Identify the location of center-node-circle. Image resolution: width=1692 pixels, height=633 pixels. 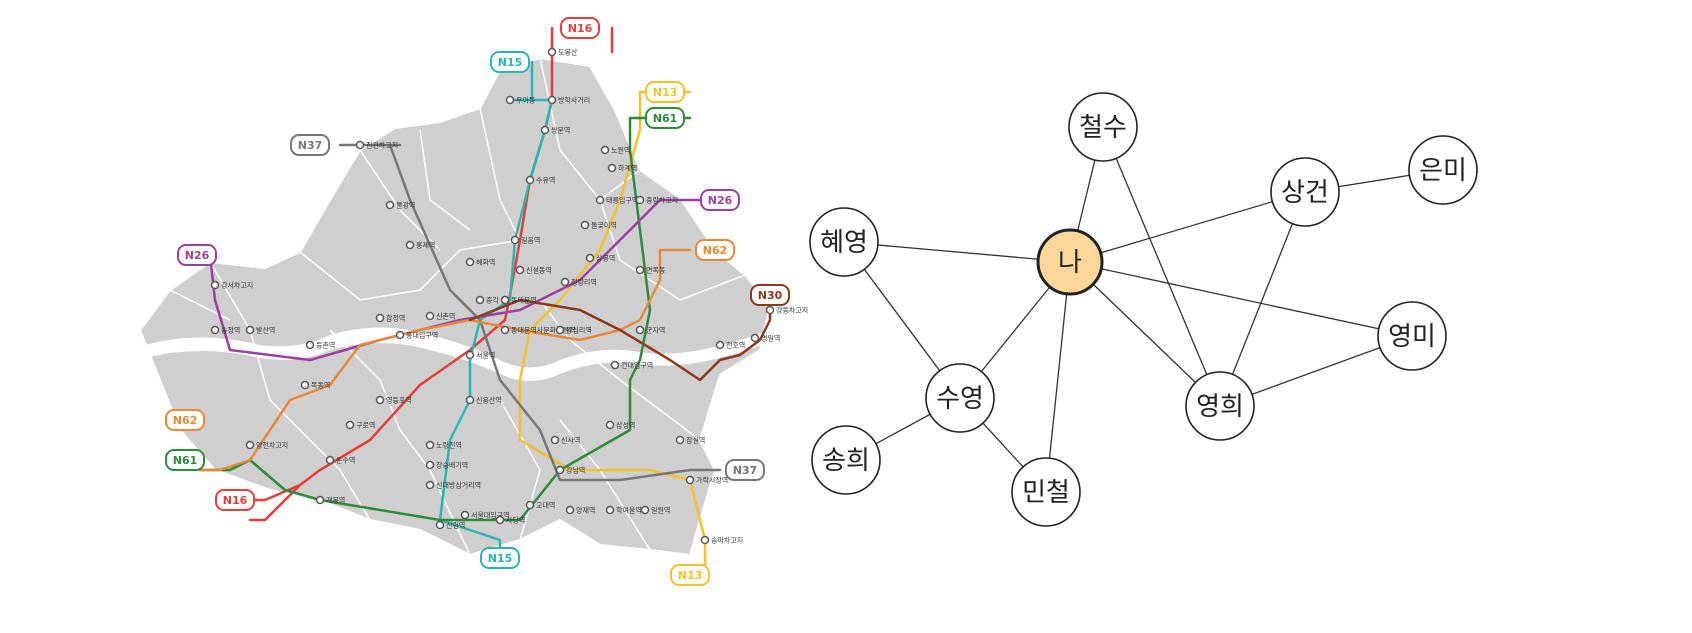
(1070, 262).